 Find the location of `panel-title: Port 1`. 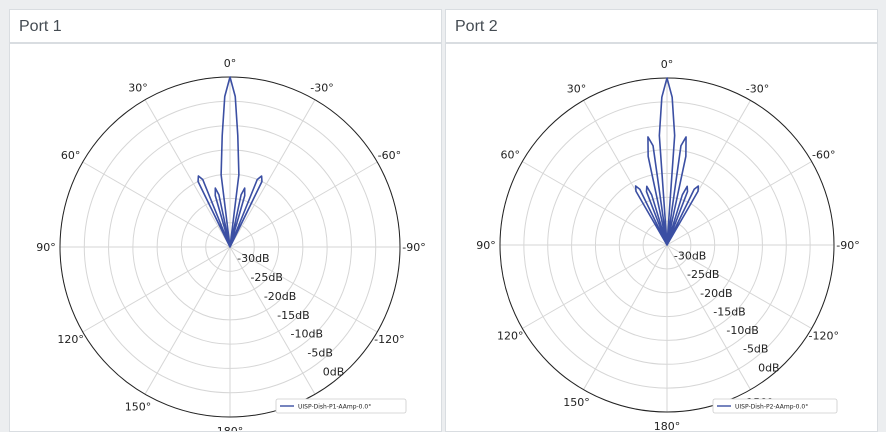

panel-title: Port 1 is located at coordinates (225, 27).